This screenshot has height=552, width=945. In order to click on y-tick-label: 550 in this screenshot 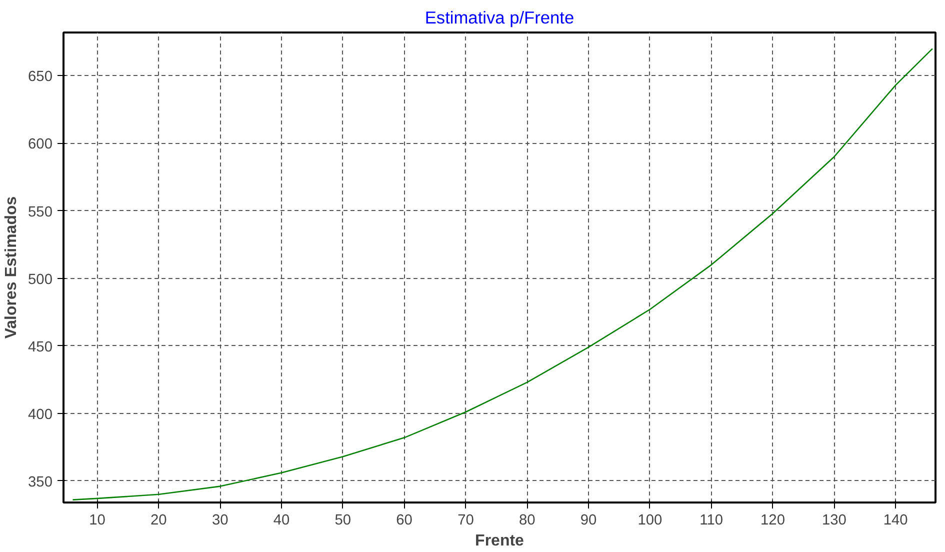, I will do `click(40, 212)`.